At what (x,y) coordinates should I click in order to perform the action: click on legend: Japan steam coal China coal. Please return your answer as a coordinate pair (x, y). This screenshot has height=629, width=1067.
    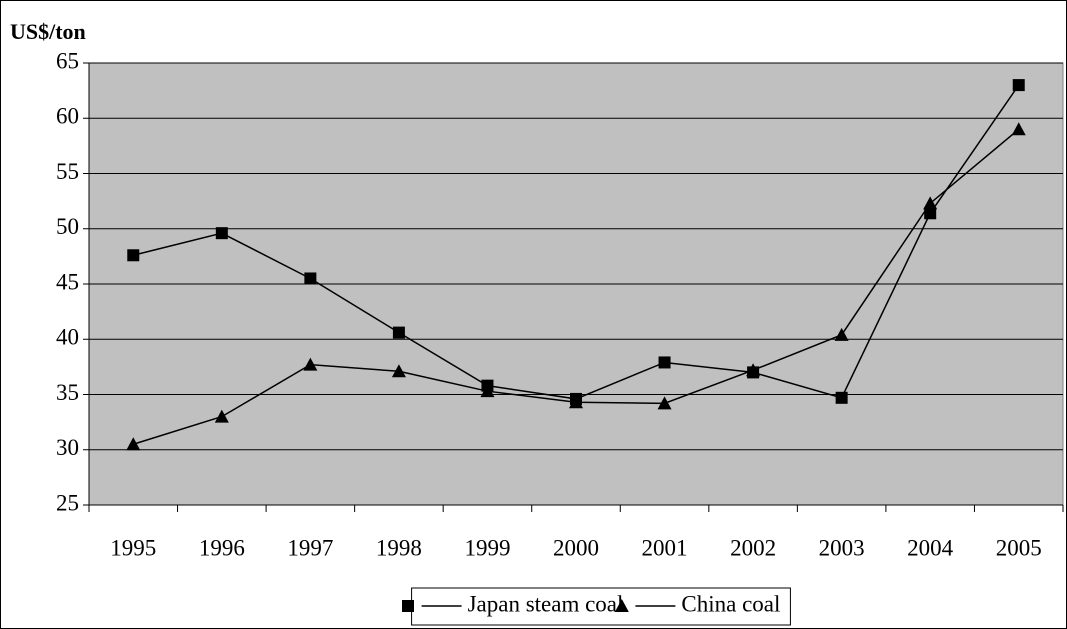
    Looking at the image, I should click on (601, 606).